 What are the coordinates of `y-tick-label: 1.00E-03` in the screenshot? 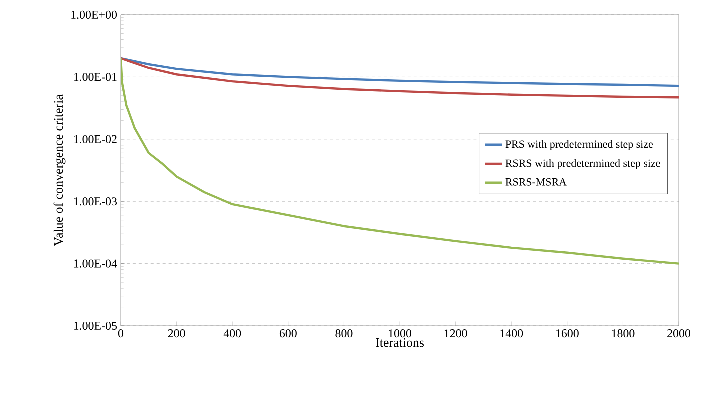 It's located at (96, 202).